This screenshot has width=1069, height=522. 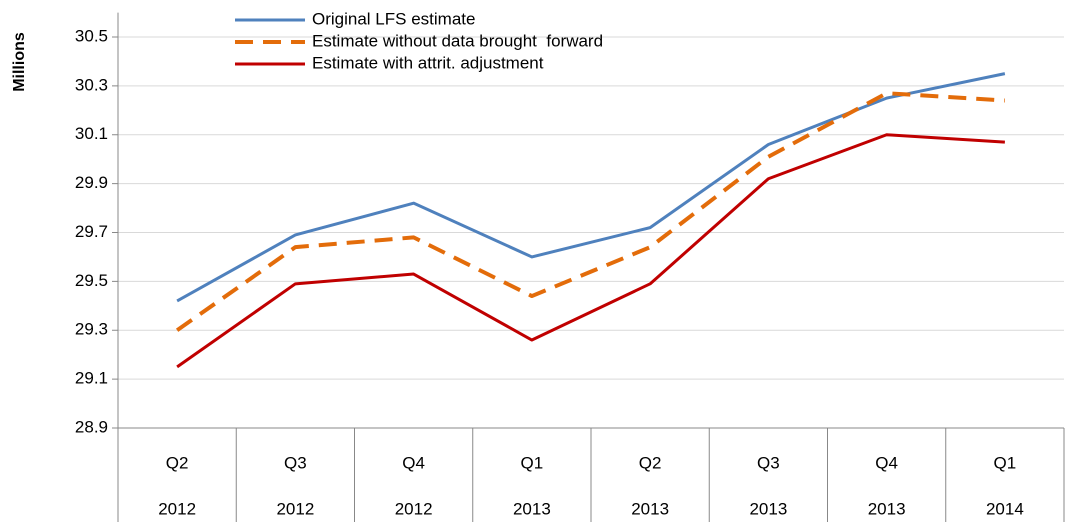 What do you see at coordinates (91, 84) in the screenshot?
I see `y-tick-label: 30.3` at bounding box center [91, 84].